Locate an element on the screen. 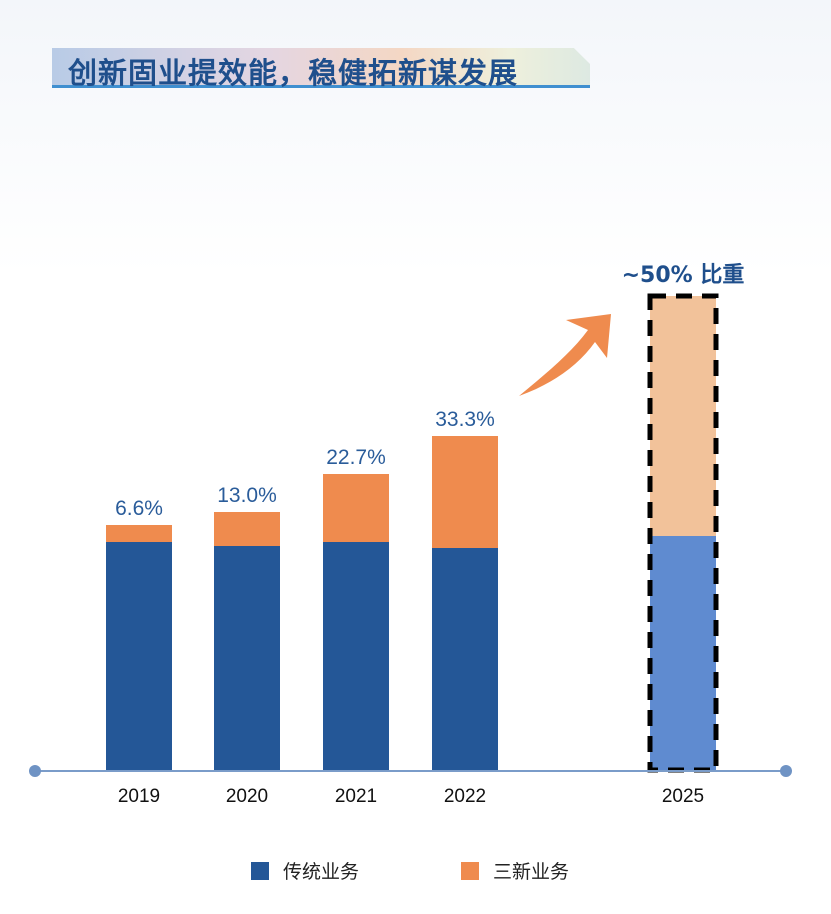  data-label-2021: 22.7% is located at coordinates (356, 457).